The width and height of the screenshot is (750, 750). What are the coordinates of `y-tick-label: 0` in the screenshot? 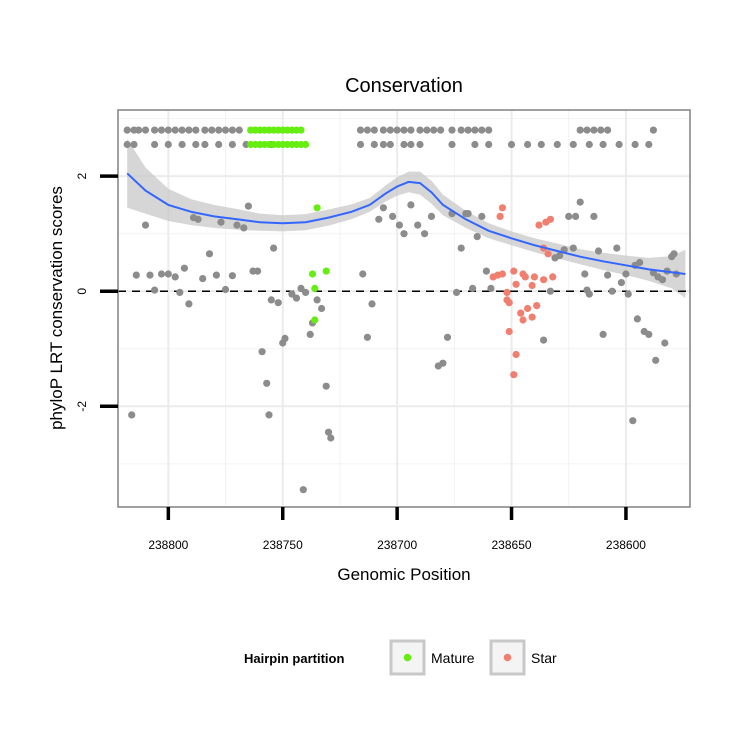 It's located at (82, 291).